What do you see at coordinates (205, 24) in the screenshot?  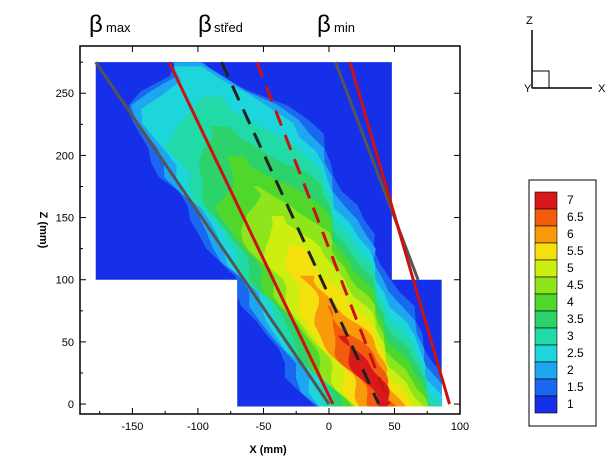 I see `beta-stred-symbol: β` at bounding box center [205, 24].